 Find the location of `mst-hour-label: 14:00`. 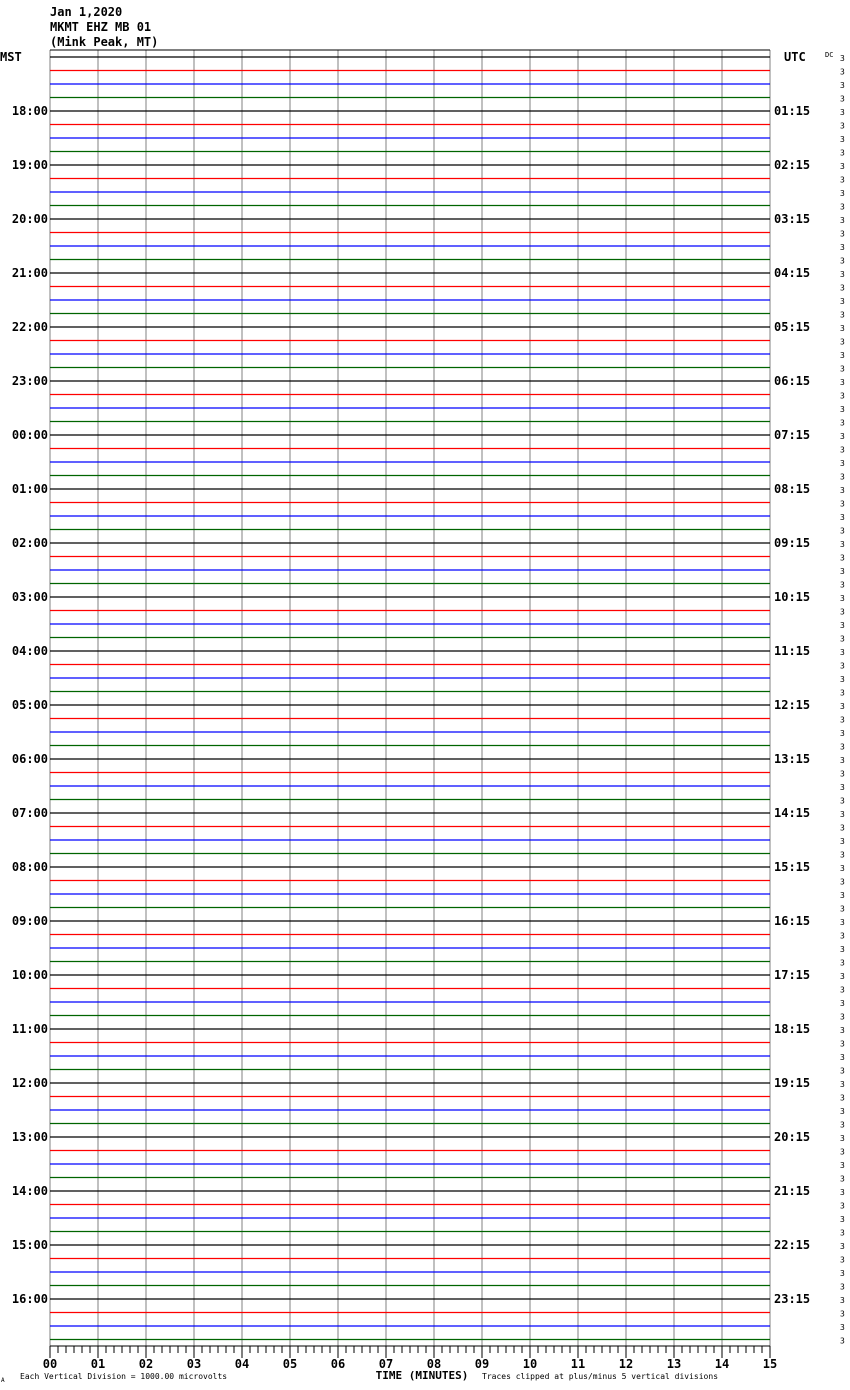

mst-hour-label: 14:00 is located at coordinates (30, 1191).